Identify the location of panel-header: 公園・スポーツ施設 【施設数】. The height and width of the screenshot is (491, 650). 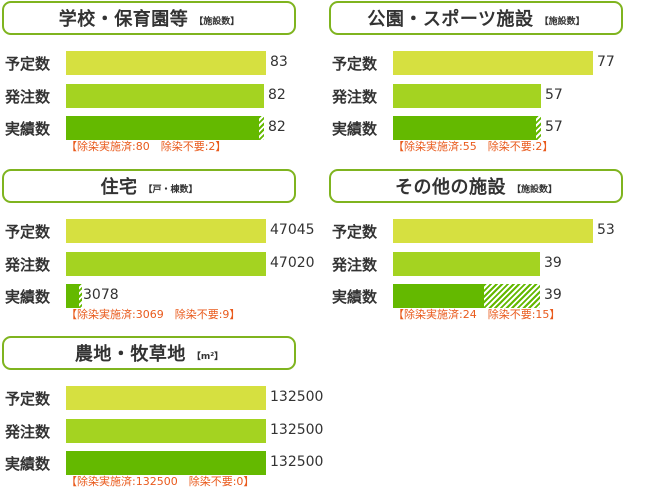
(476, 18).